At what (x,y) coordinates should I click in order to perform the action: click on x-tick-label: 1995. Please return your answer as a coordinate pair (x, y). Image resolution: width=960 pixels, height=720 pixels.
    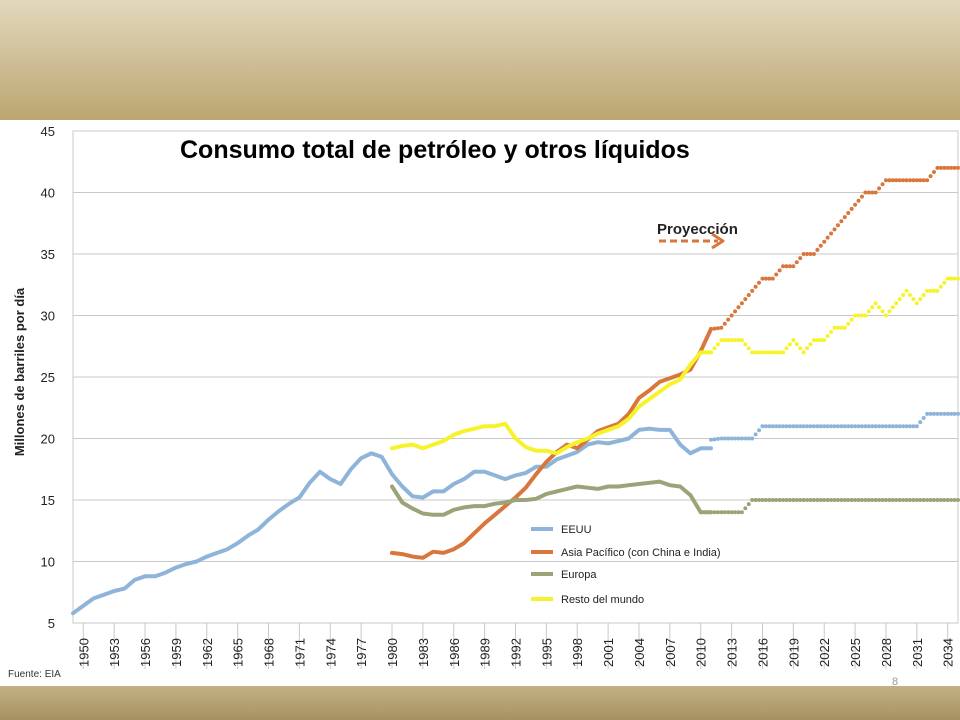
    Looking at the image, I should click on (546, 652).